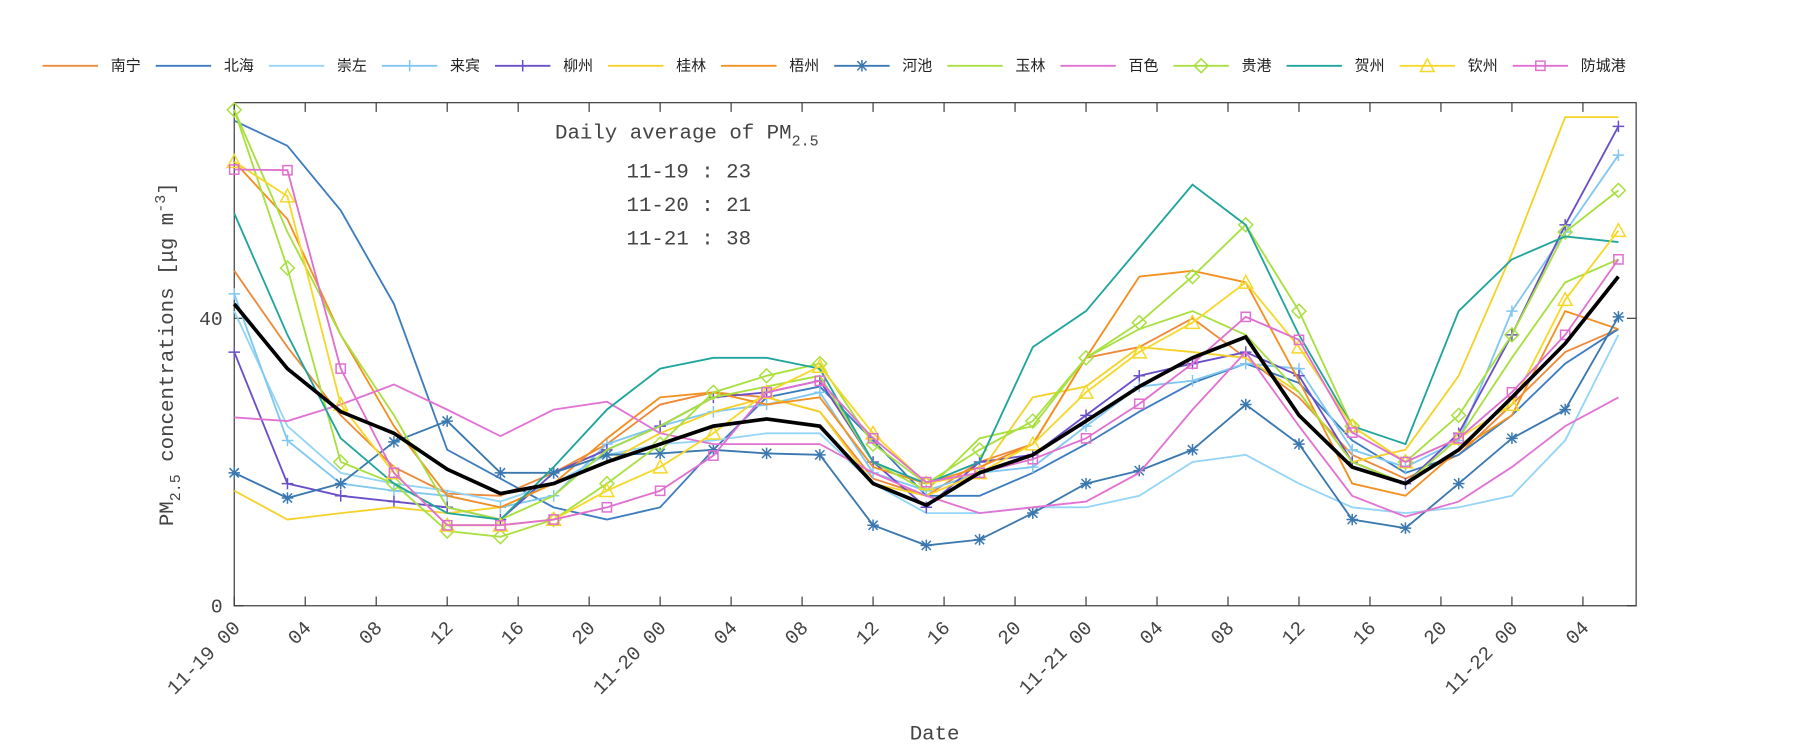 This screenshot has width=1800, height=750. I want to click on legend-label: 柳州, so click(578, 65).